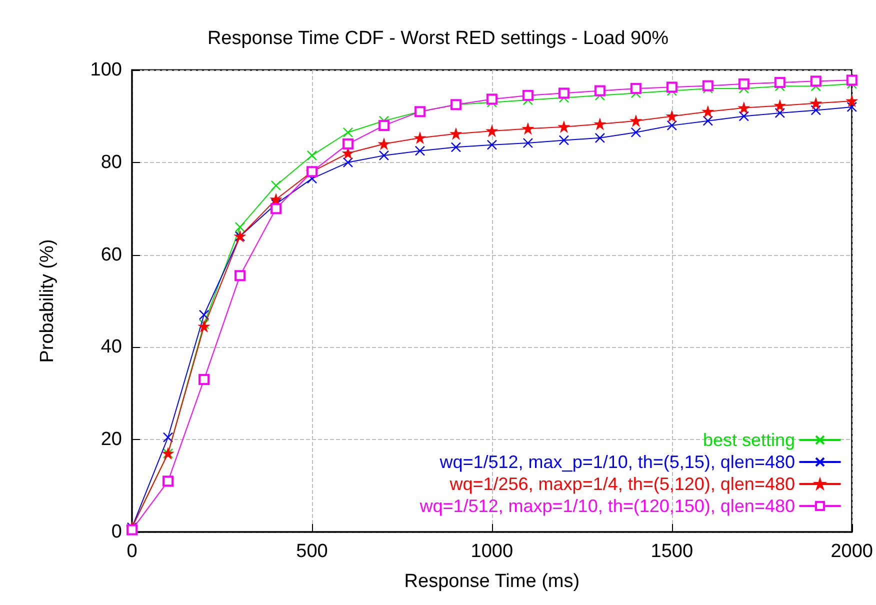  What do you see at coordinates (106, 70) in the screenshot?
I see `y-tick-label: 100` at bounding box center [106, 70].